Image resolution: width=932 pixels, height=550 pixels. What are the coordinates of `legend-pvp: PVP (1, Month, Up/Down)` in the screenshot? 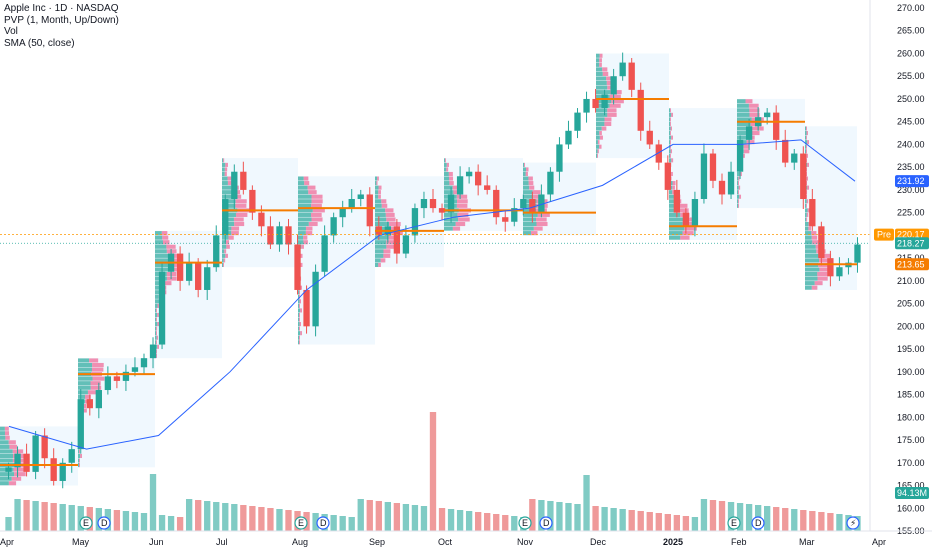 It's located at (61, 20).